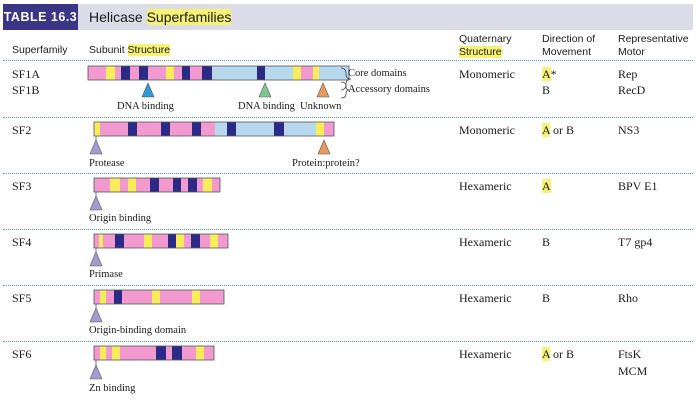 The height and width of the screenshot is (405, 697). Describe the element at coordinates (653, 39) in the screenshot. I see `column-header-motor-line1: Representative` at that location.